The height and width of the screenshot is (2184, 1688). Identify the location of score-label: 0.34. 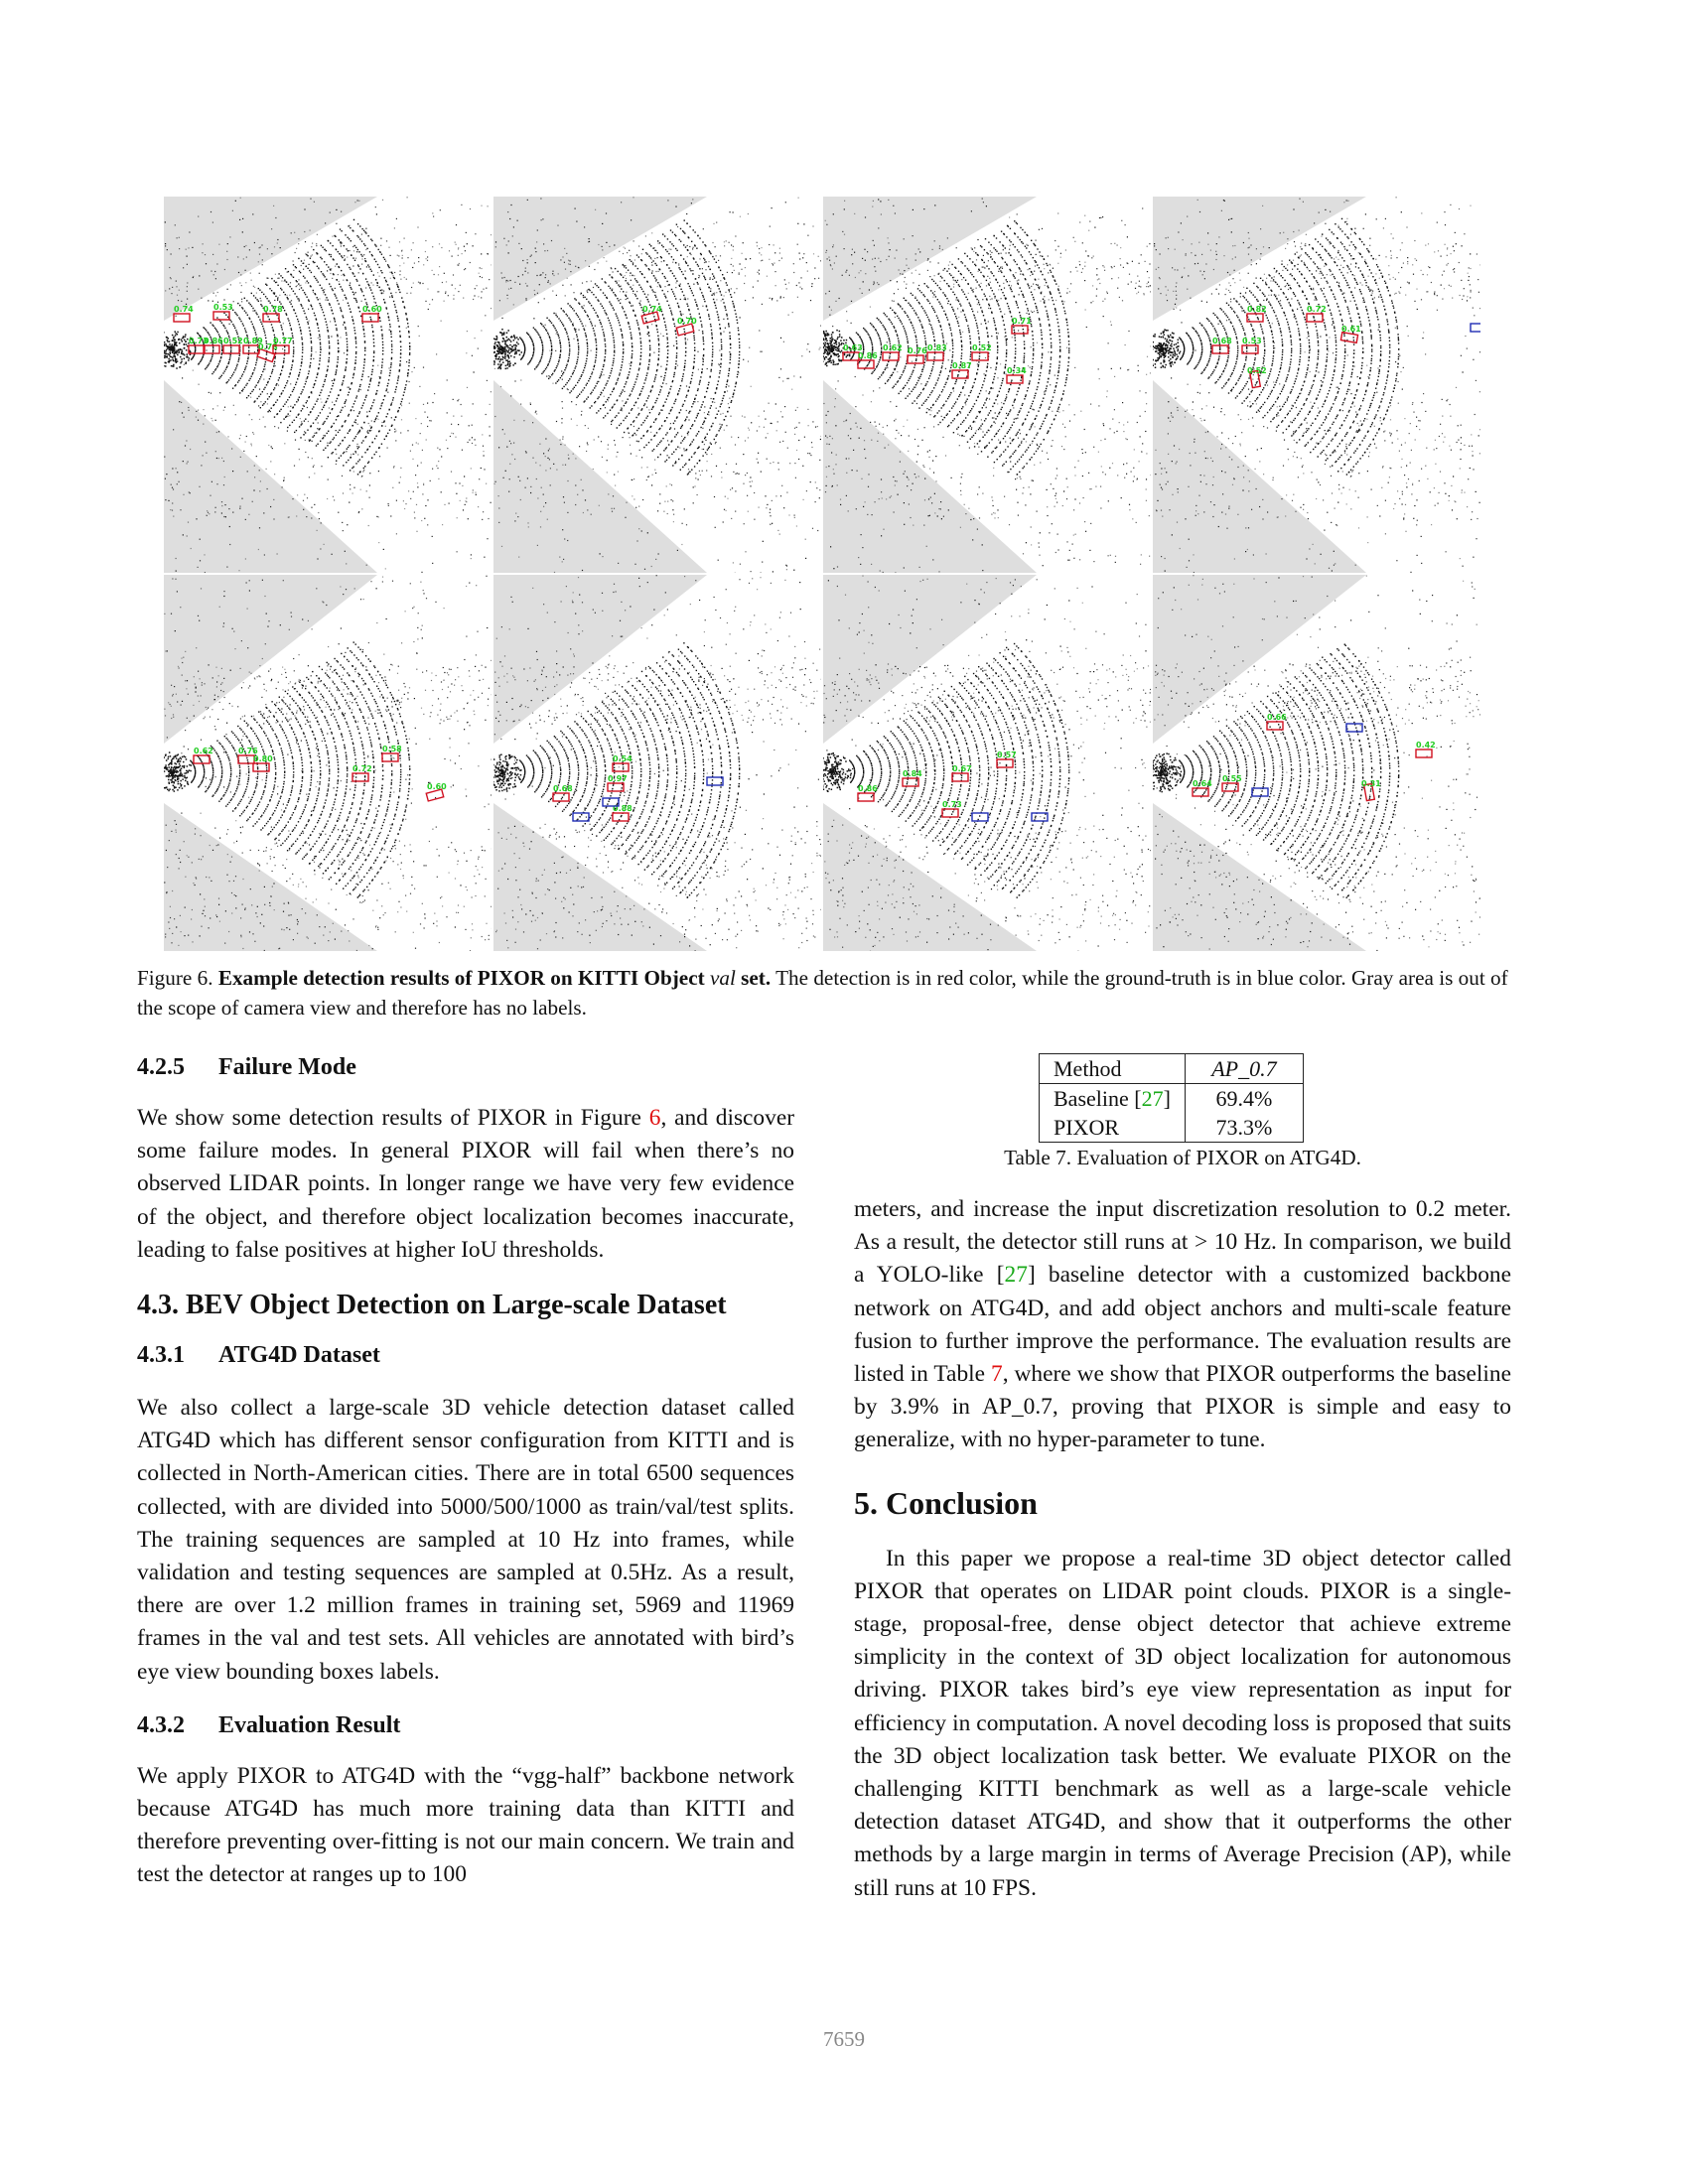
(1017, 370).